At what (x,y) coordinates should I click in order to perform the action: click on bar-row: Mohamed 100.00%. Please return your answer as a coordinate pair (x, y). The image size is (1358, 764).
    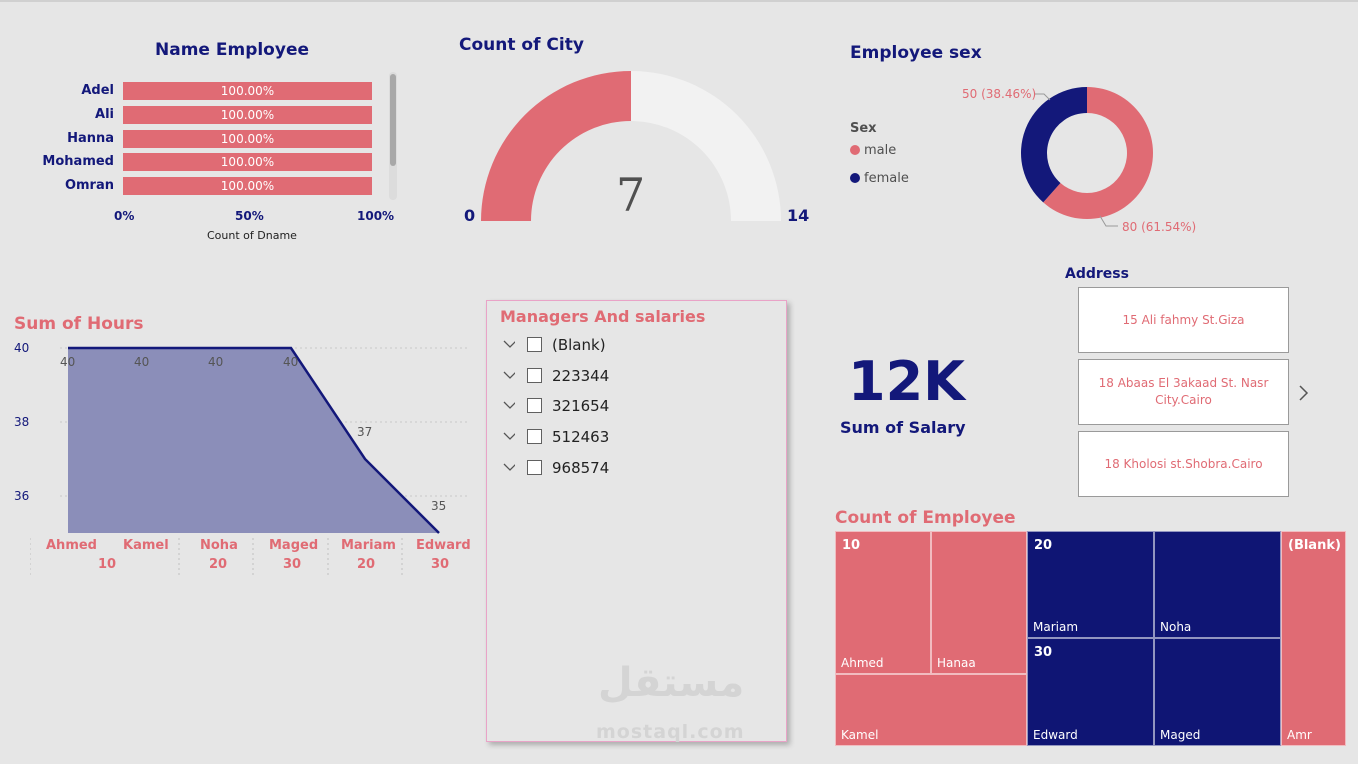
    Looking at the image, I should click on (200, 162).